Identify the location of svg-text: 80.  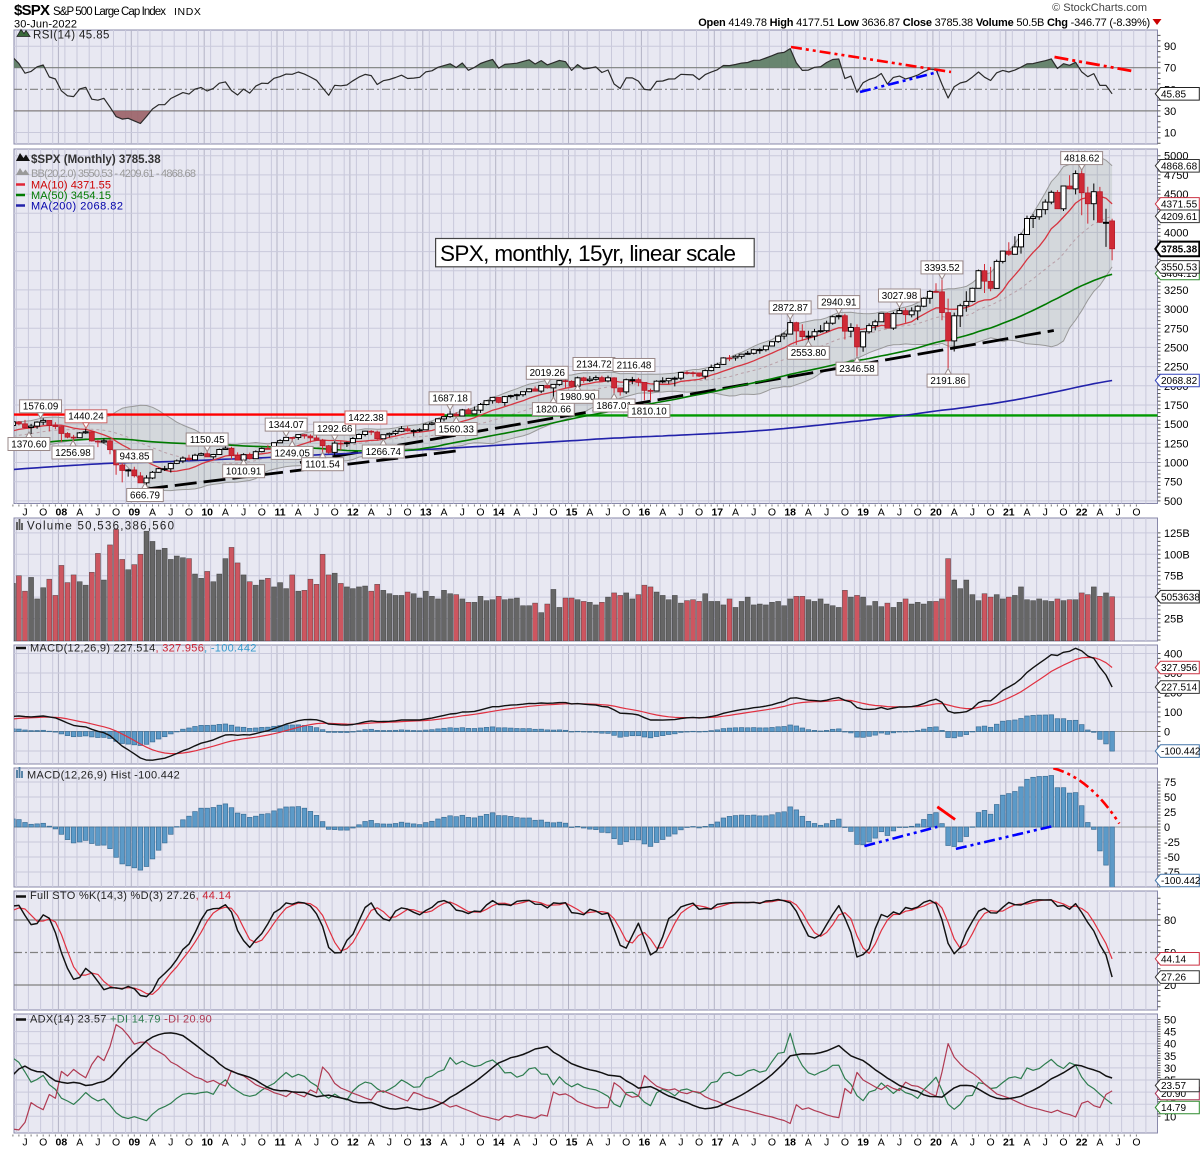
(1170, 921).